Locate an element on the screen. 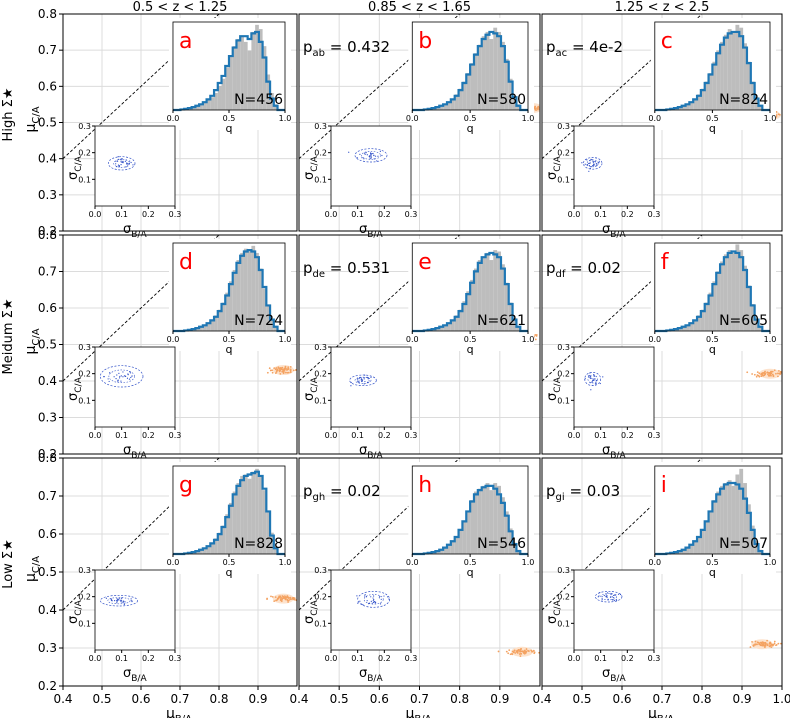  sigma-frame is located at coordinates (371, 387).